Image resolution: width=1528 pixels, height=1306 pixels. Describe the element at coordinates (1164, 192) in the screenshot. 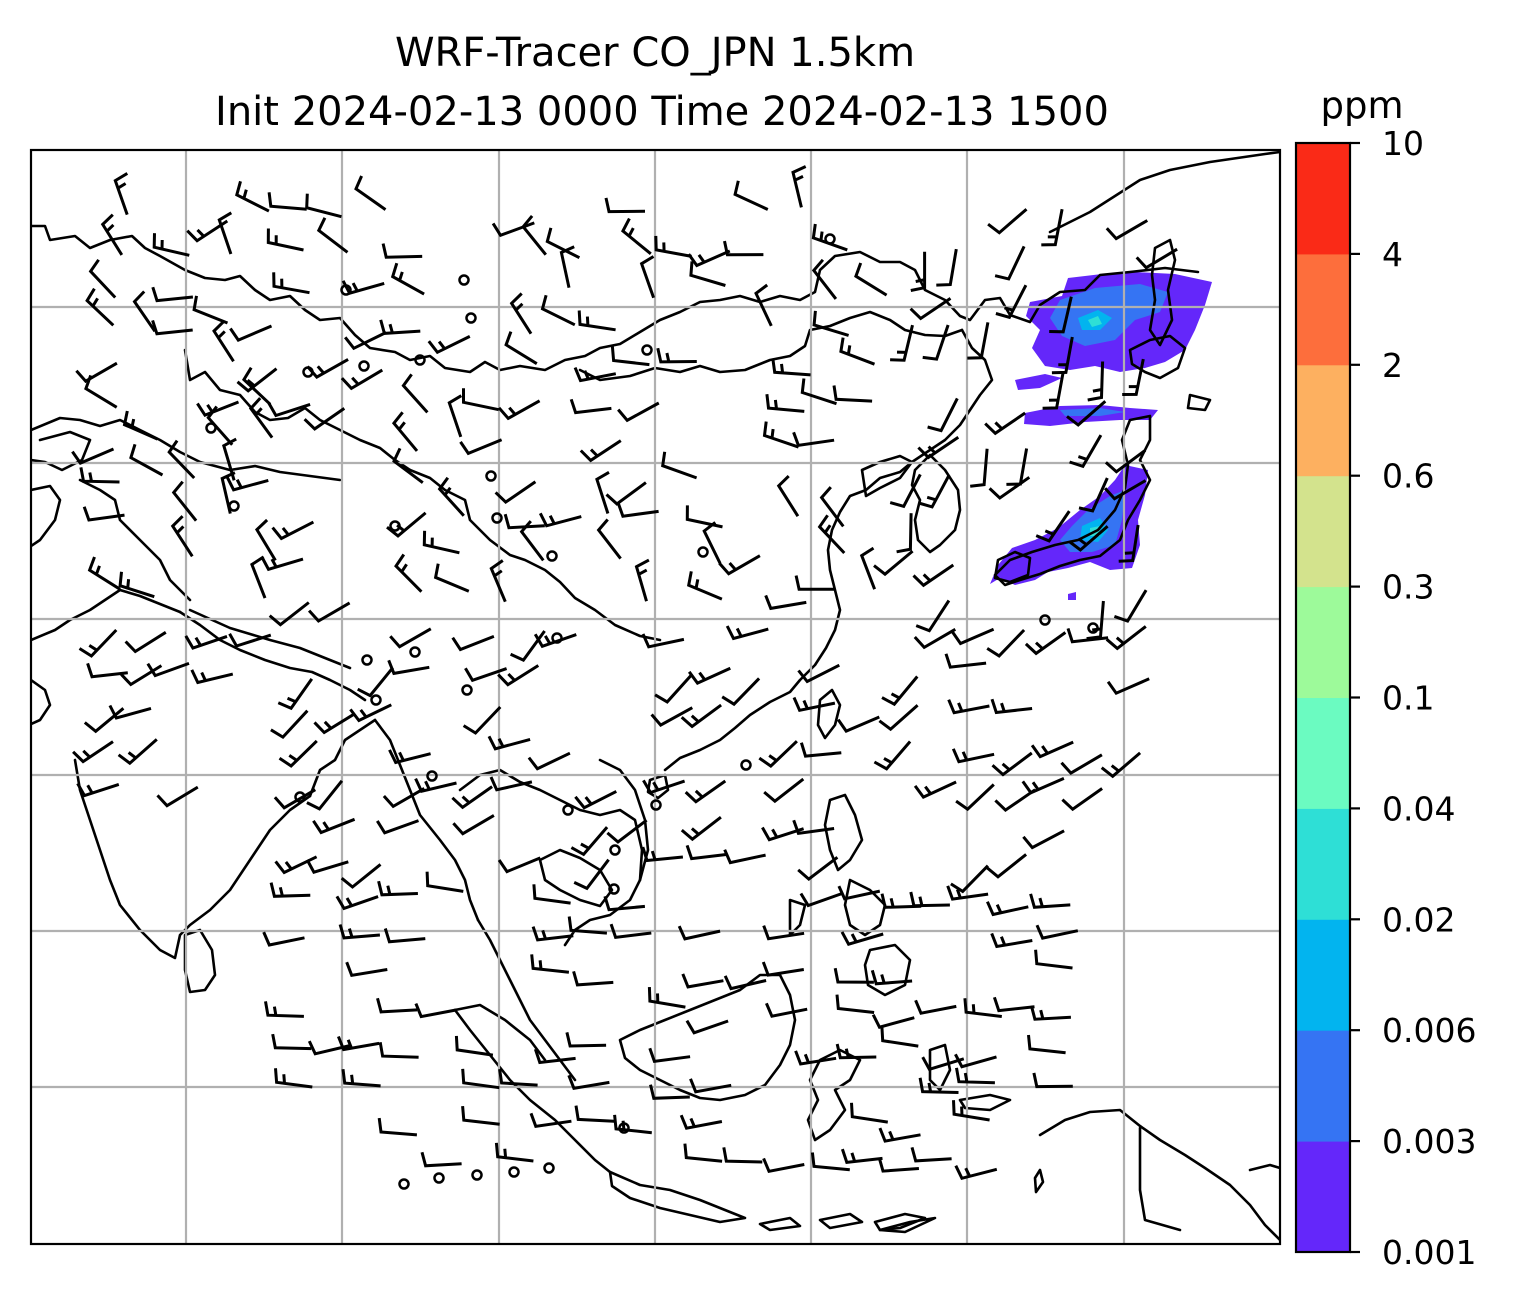

I see `coast-russia-east` at that location.